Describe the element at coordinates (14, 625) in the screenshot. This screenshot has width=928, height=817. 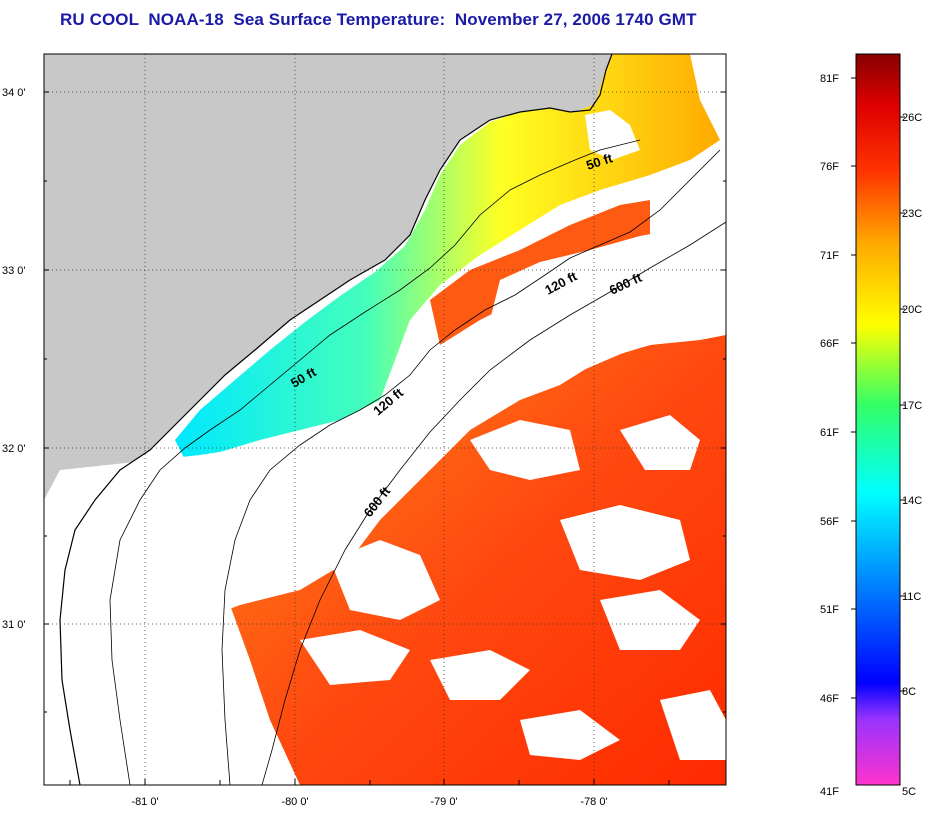
I see `lat-label-31: 31 0'` at that location.